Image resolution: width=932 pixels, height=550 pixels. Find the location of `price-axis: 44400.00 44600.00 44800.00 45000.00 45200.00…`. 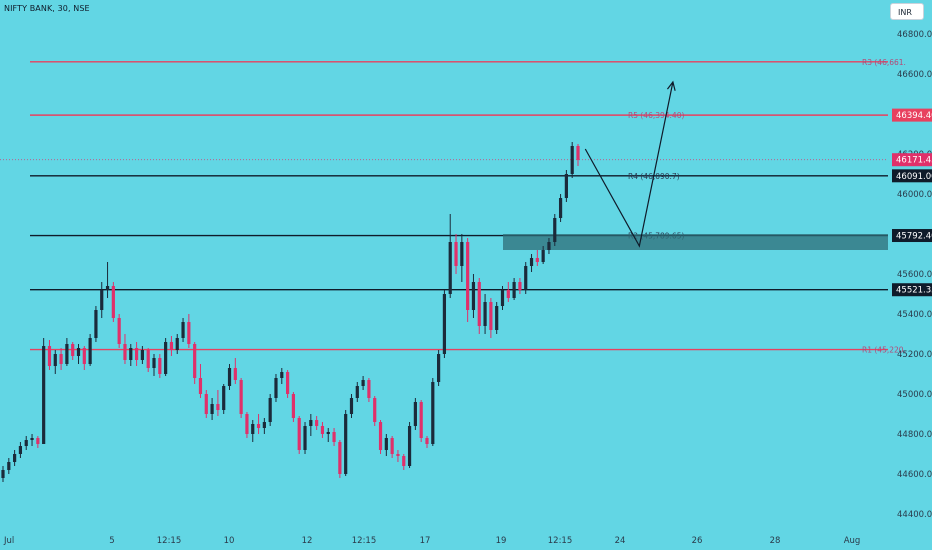

price-axis: 44400.00 44600.00 44800.00 45000.00 45200.00… is located at coordinates (912, 275).